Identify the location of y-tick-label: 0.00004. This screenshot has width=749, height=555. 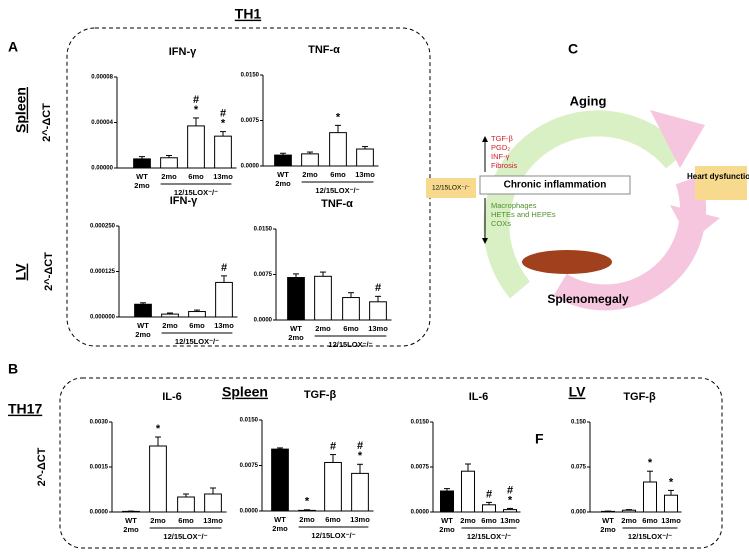
(102, 123).